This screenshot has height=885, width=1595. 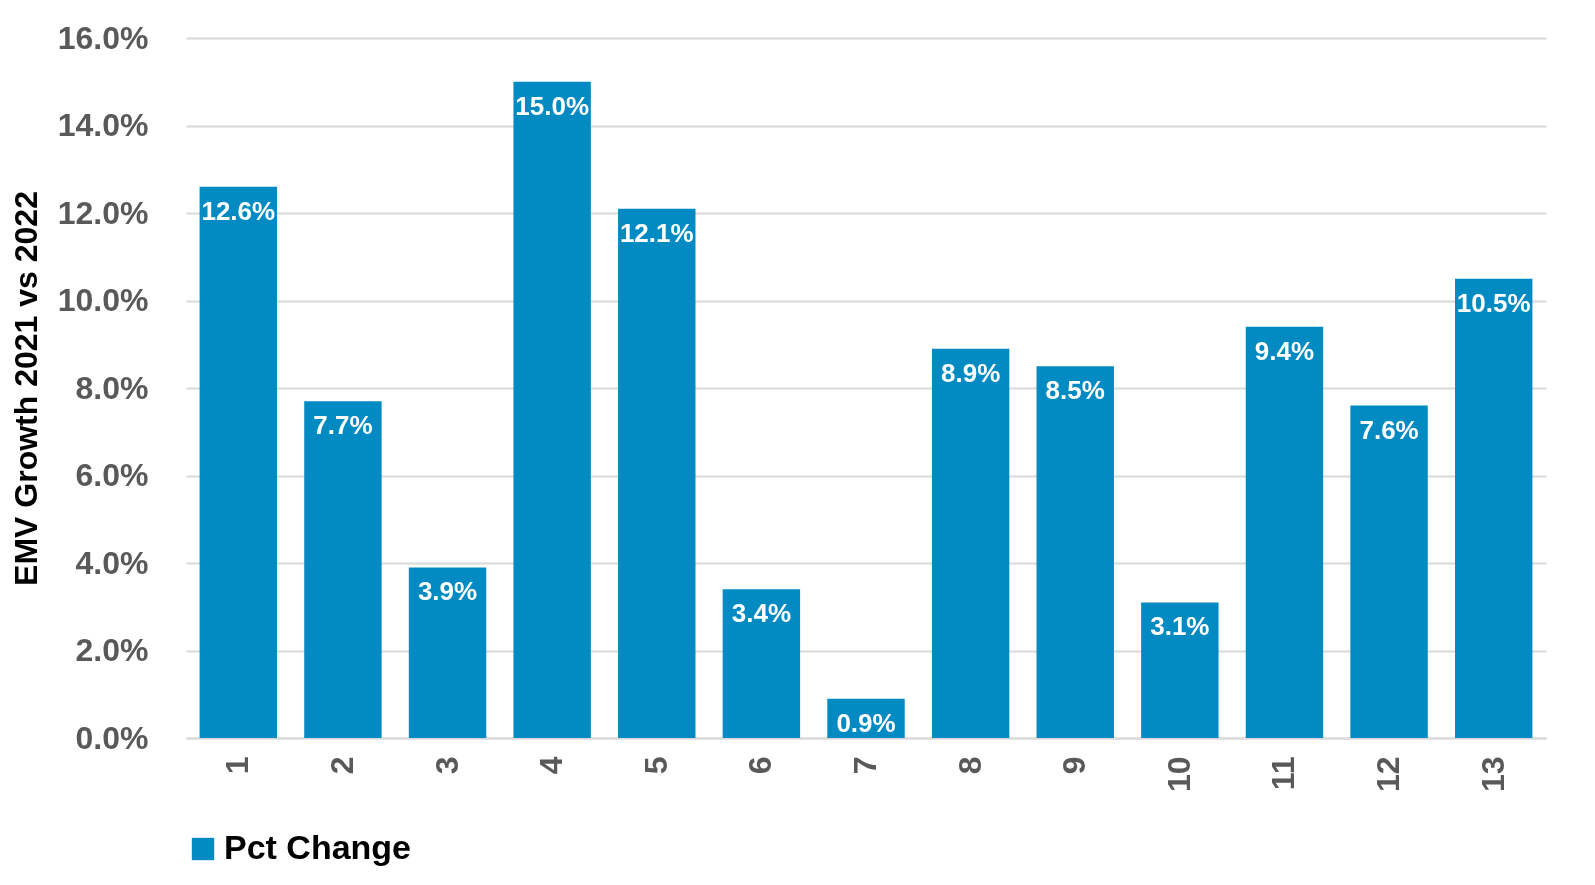 I want to click on data-label: 7.6%, so click(x=1389, y=429).